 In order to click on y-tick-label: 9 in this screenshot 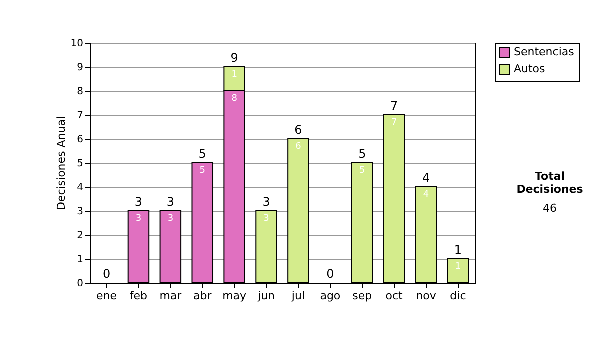, I will do `click(80, 68)`.